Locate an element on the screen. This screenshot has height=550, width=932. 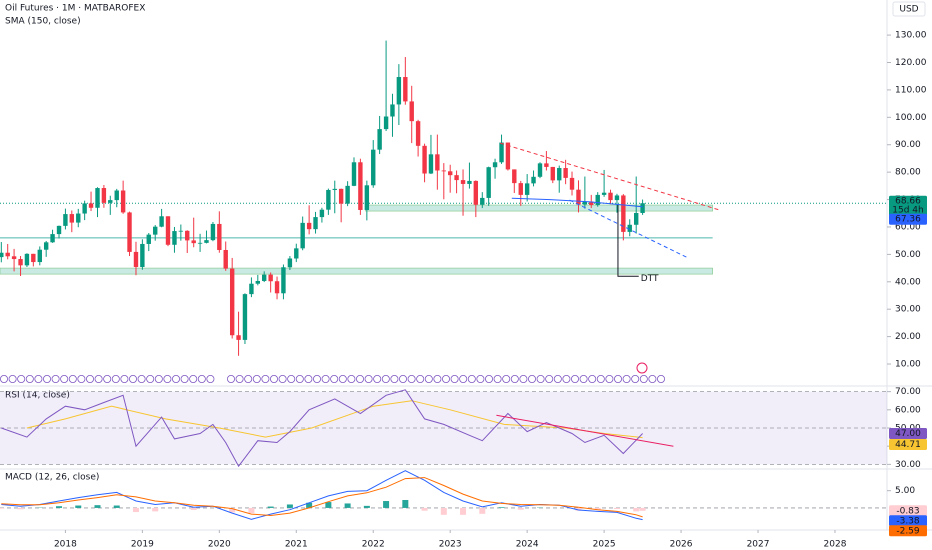
y-tick-label: 20.00 is located at coordinates (908, 337).